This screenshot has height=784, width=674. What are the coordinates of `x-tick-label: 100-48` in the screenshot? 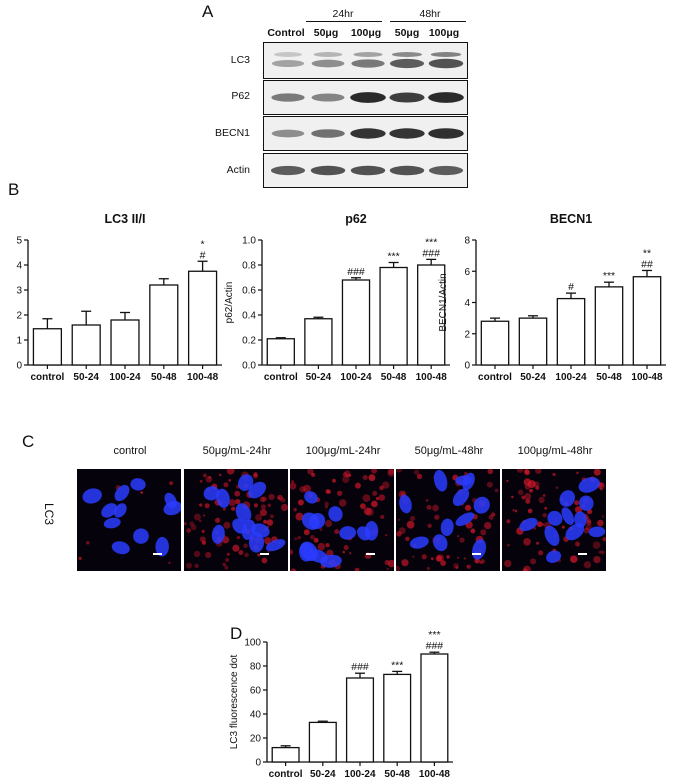 It's located at (203, 377).